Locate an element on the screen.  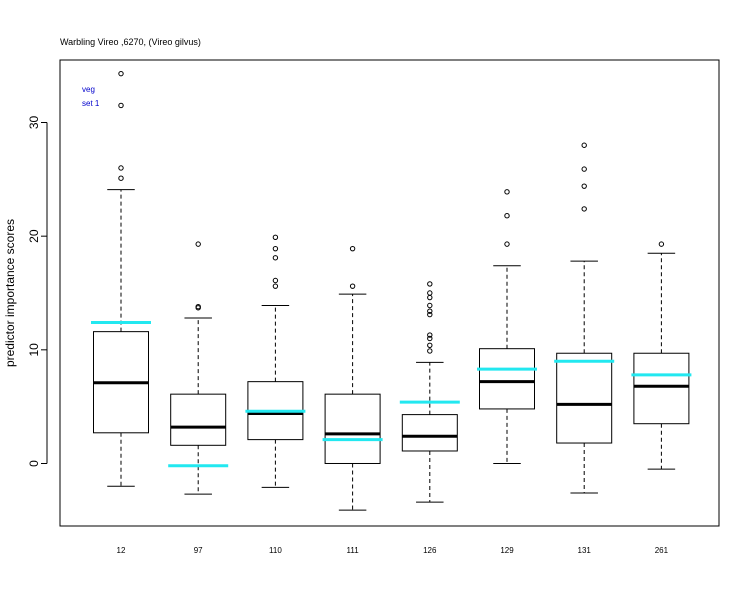
x-tick-label: 97 is located at coordinates (198, 550).